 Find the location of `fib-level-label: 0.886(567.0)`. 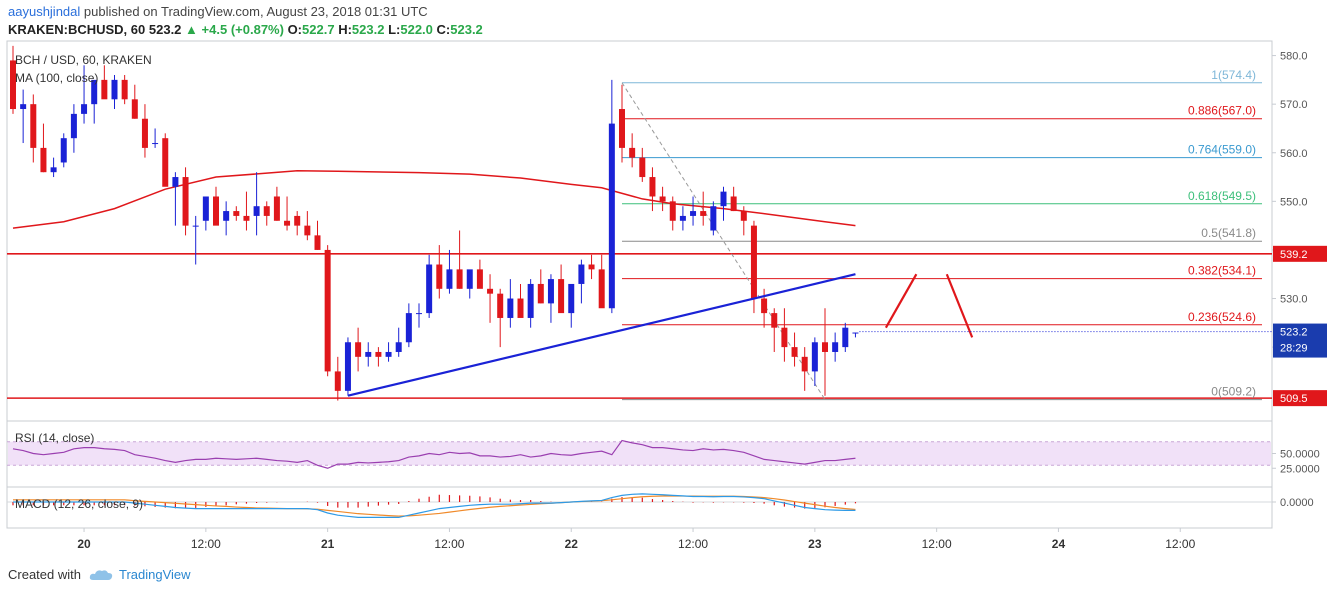

fib-level-label: 0.886(567.0) is located at coordinates (1222, 111).